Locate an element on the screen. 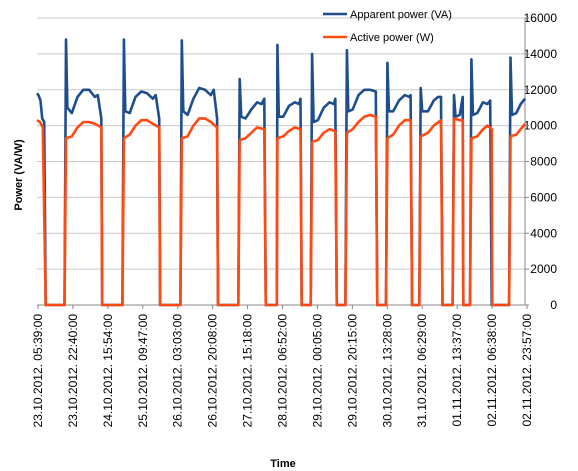 The width and height of the screenshot is (578, 471). y-tick-label: 0 is located at coordinates (553, 305).